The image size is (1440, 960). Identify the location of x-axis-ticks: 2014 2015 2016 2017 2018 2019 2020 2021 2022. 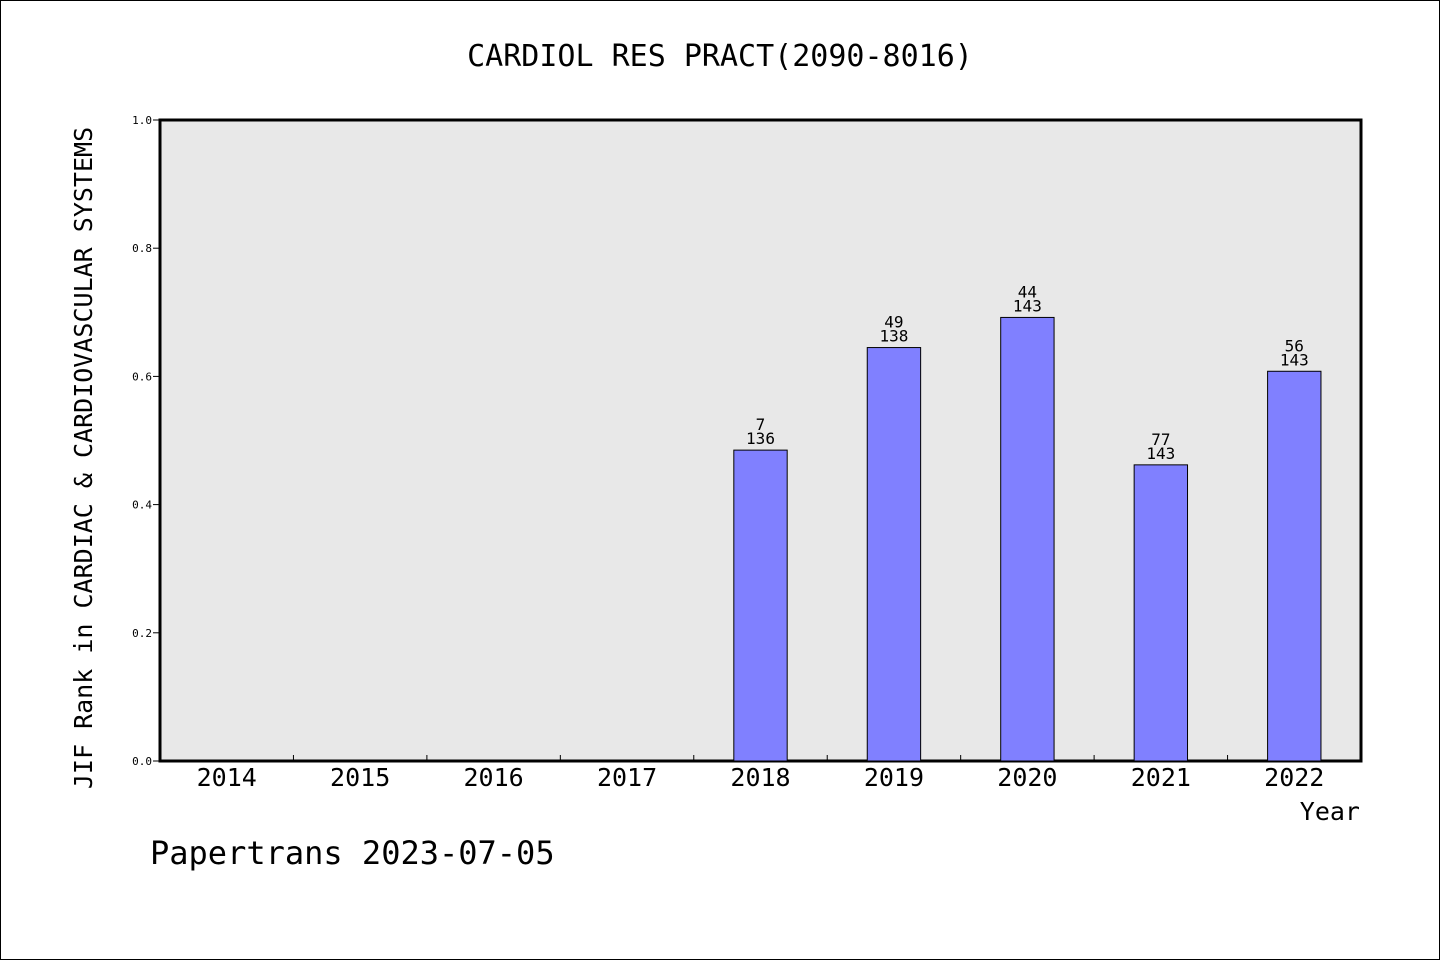
(760, 773).